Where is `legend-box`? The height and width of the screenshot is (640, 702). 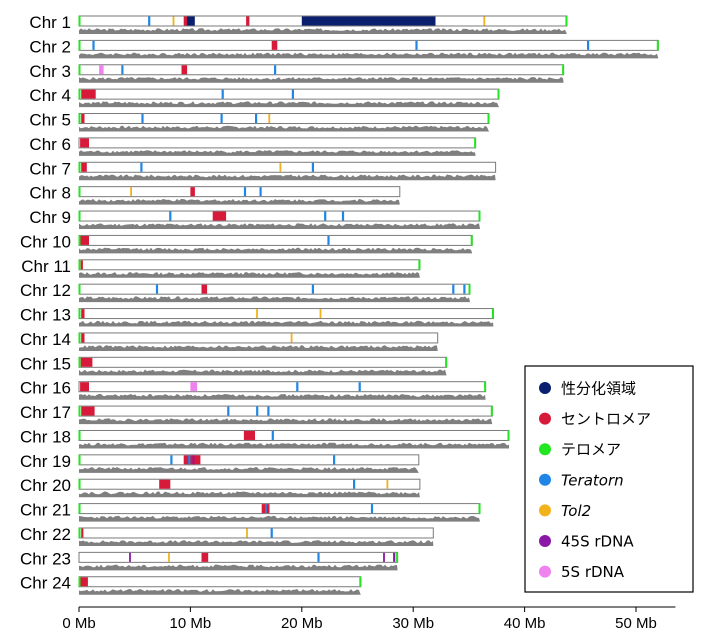
legend-box is located at coordinates (609, 479).